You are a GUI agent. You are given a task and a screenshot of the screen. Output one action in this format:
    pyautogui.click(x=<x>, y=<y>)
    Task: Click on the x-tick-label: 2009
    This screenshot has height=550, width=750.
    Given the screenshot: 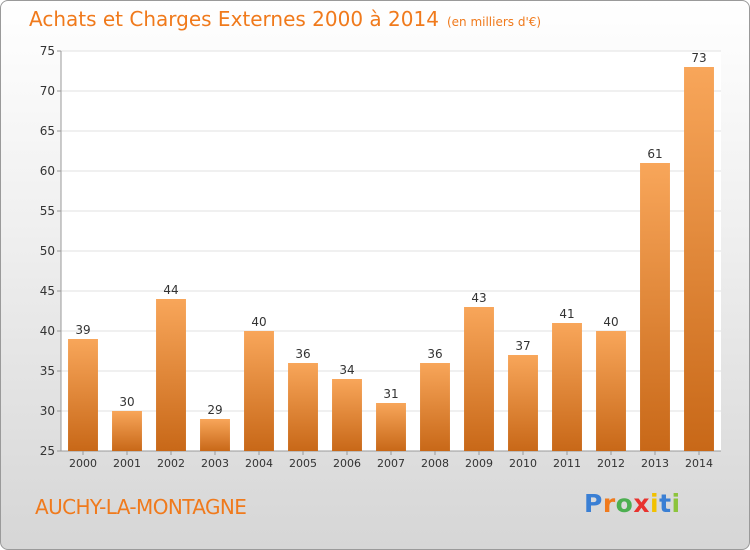 What is the action you would take?
    pyautogui.click(x=479, y=463)
    